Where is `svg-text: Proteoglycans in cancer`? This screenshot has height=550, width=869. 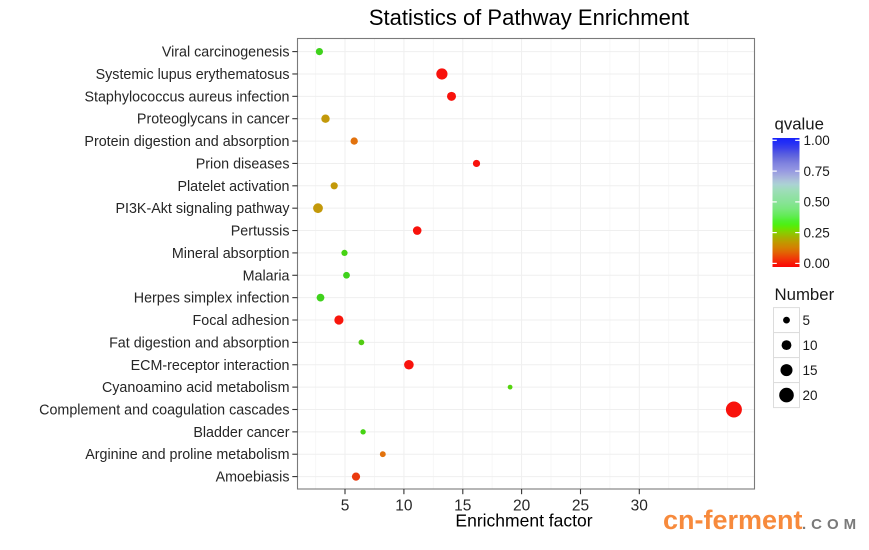 svg-text: Proteoglycans in cancer is located at coordinates (213, 120).